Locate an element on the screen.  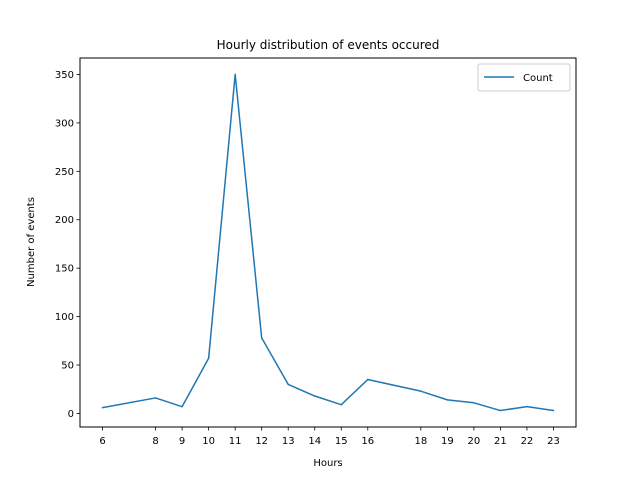
legend-box is located at coordinates (524, 77).